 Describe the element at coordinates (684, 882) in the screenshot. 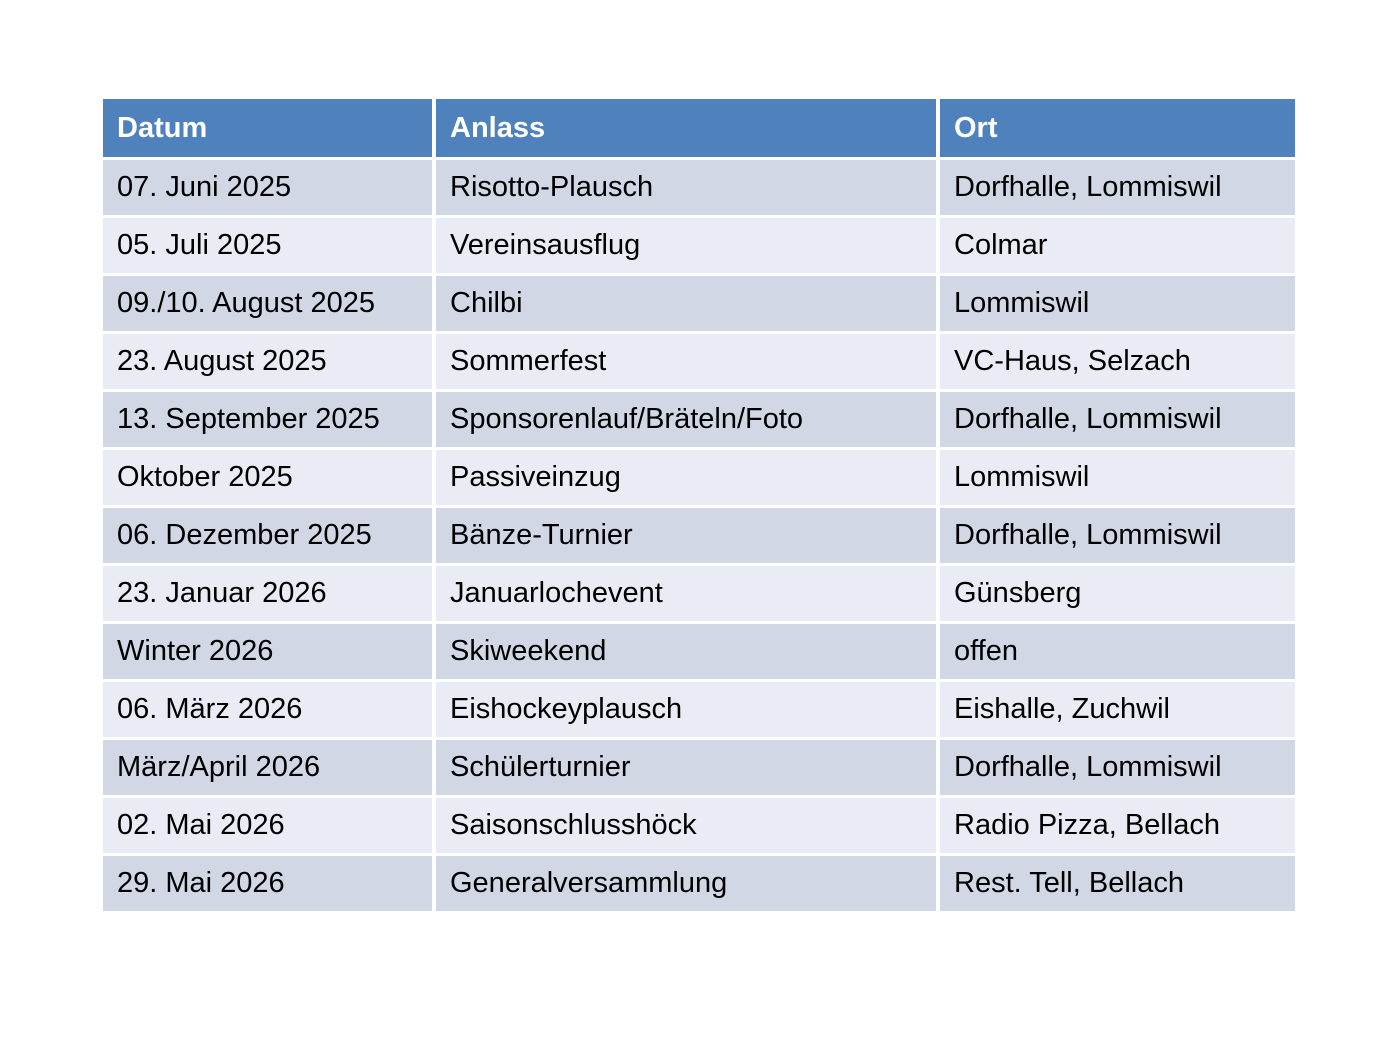

I see `cell-anlass: Generalversammlung` at that location.